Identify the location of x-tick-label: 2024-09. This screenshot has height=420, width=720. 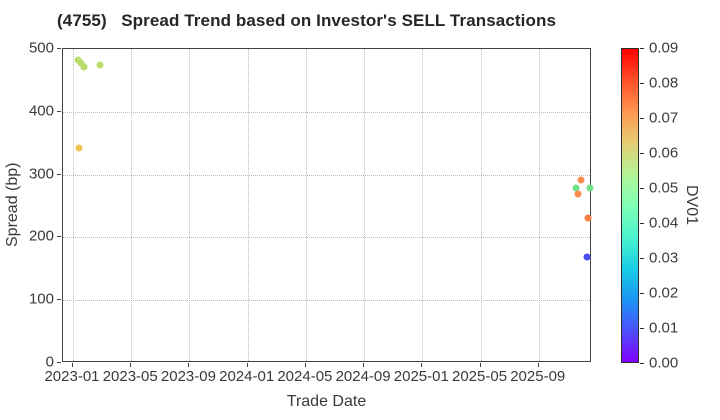
(363, 376).